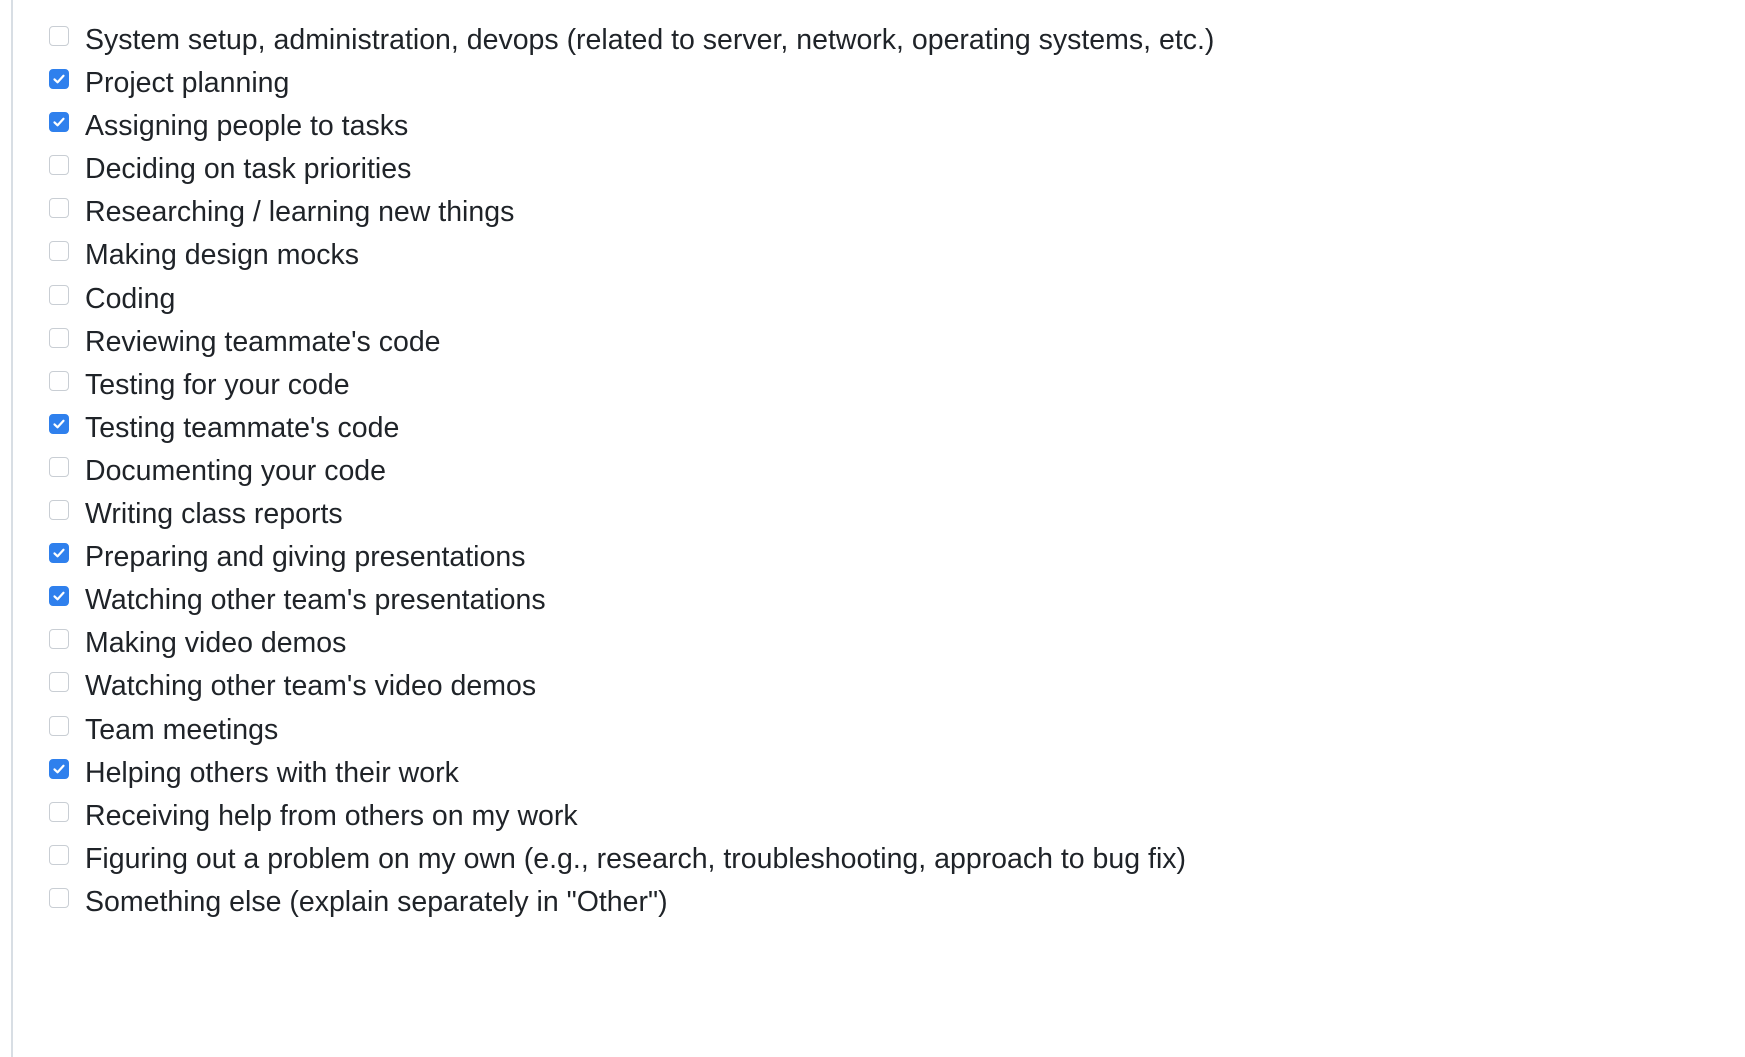 This screenshot has width=1745, height=1057. What do you see at coordinates (187, 83) in the screenshot?
I see `checklist-item-label: Project planning` at bounding box center [187, 83].